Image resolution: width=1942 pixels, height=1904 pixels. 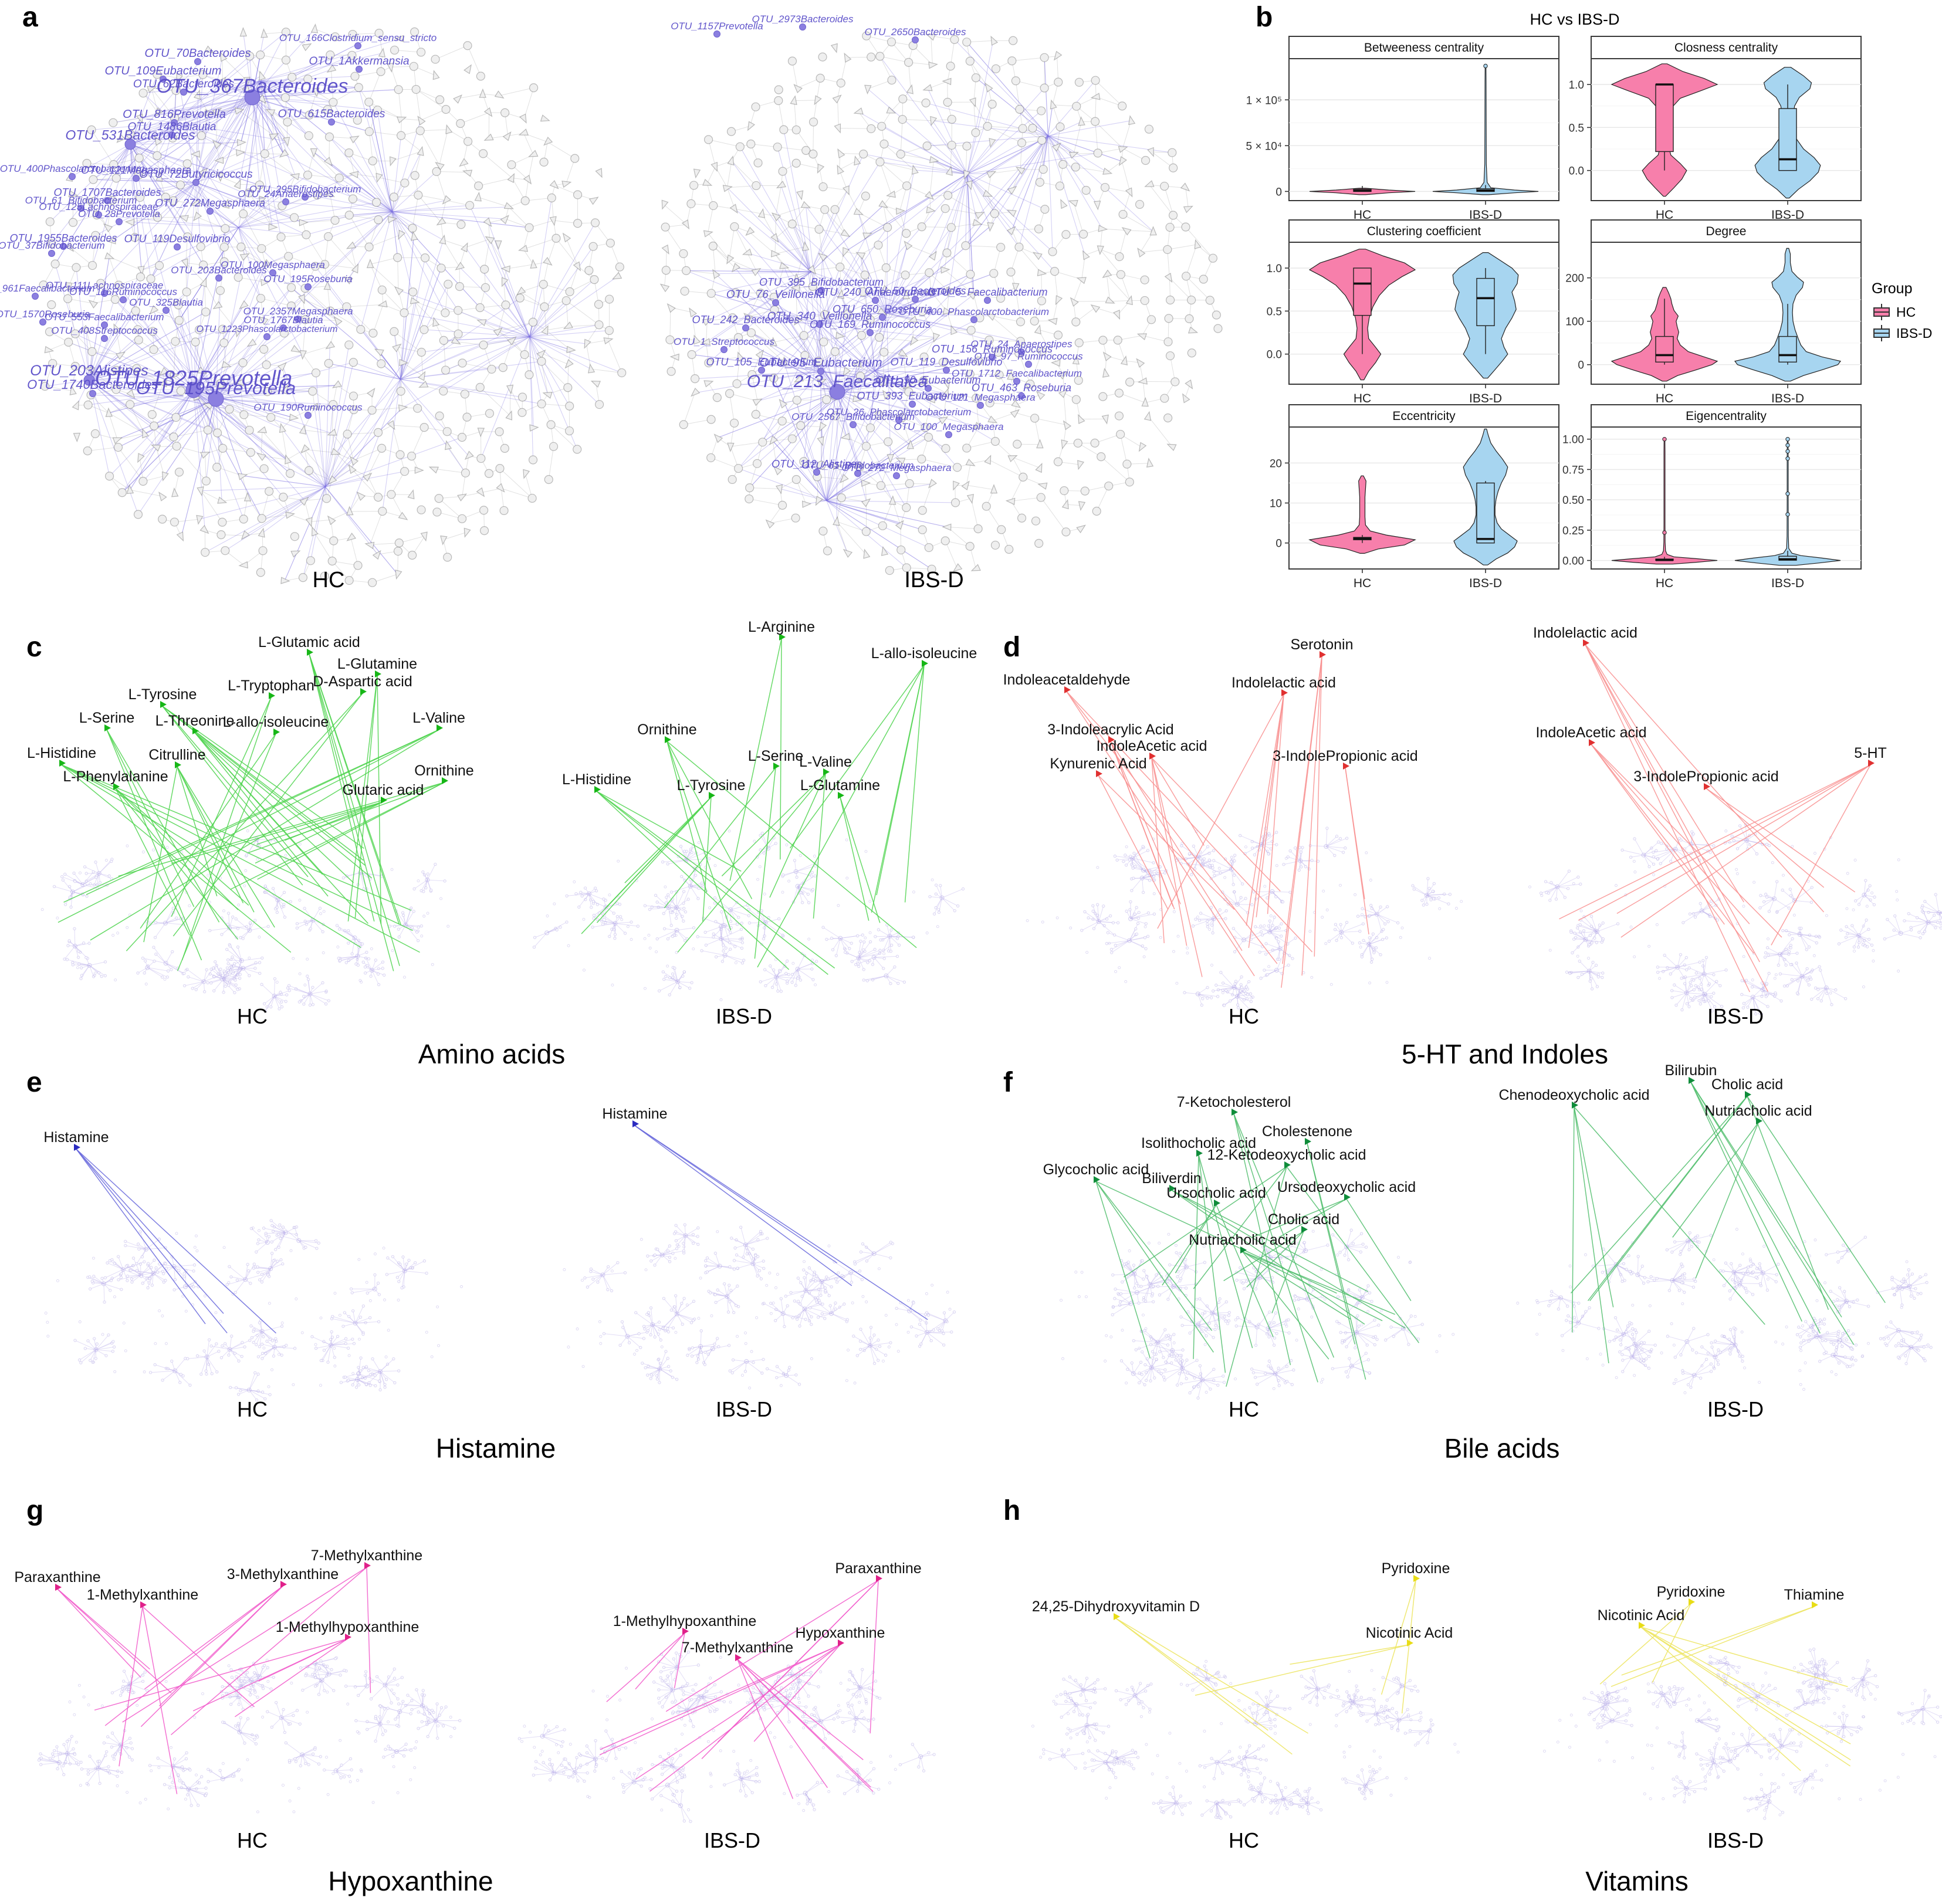 I want to click on y-tick-label: 0.75, so click(x=1573, y=470).